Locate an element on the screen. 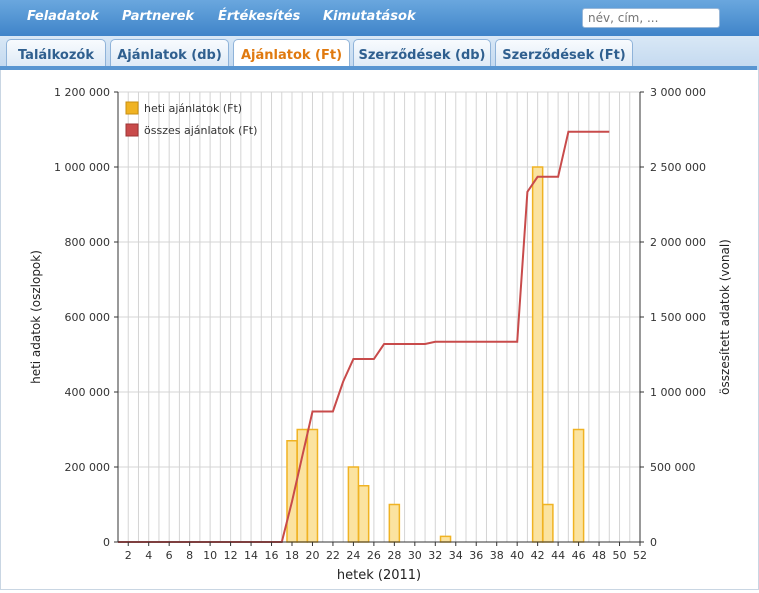 This screenshot has width=759, height=593. x-tick-label: 12 is located at coordinates (231, 555).